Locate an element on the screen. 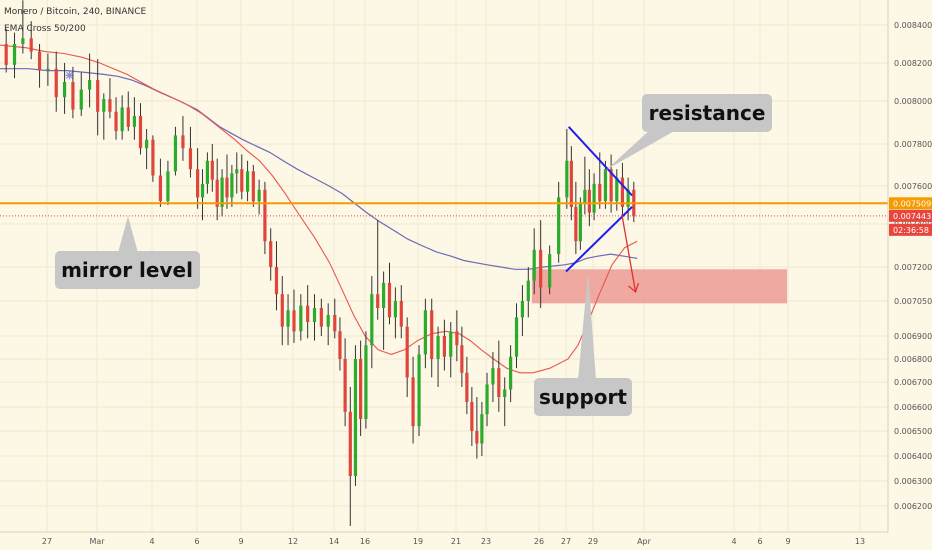  price-tag is located at coordinates (910, 203).